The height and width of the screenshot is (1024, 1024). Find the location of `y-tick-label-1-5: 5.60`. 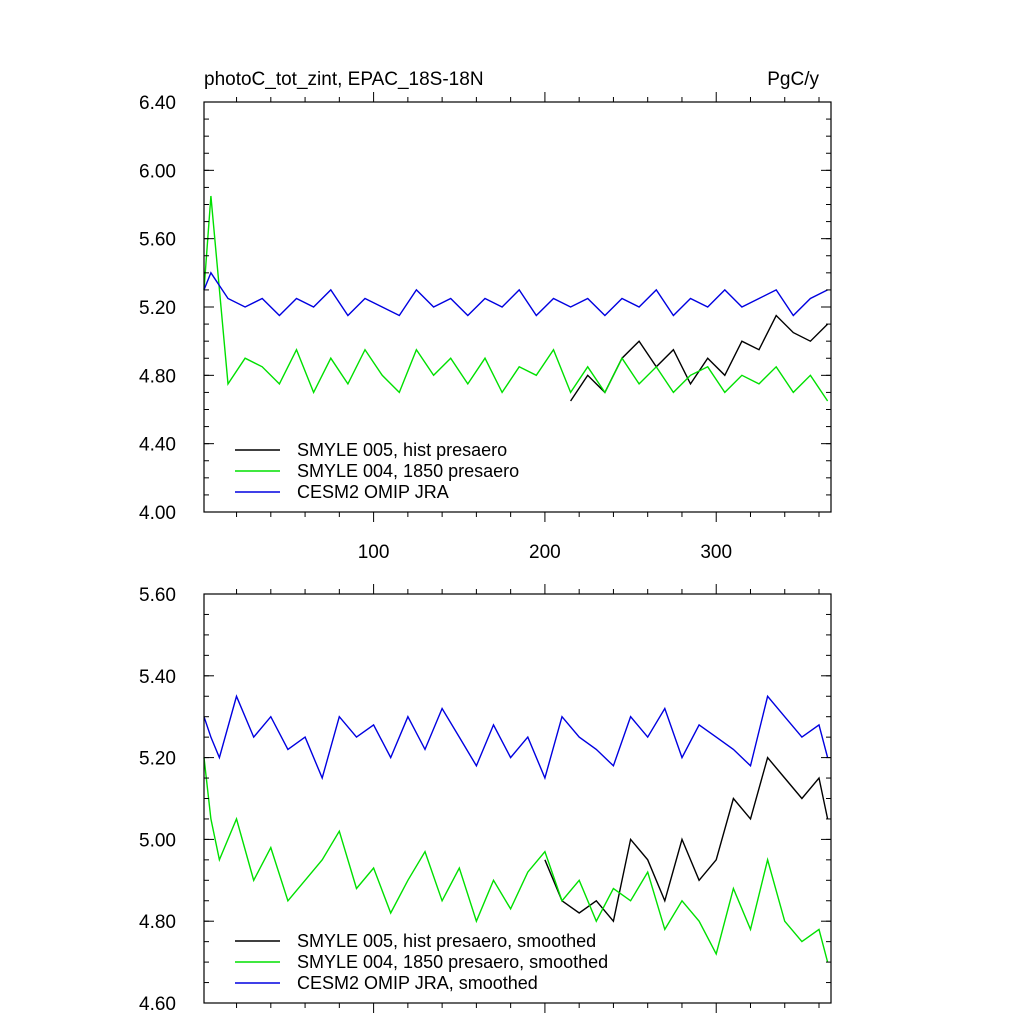

y-tick-label-1-5: 5.60 is located at coordinates (157, 595).